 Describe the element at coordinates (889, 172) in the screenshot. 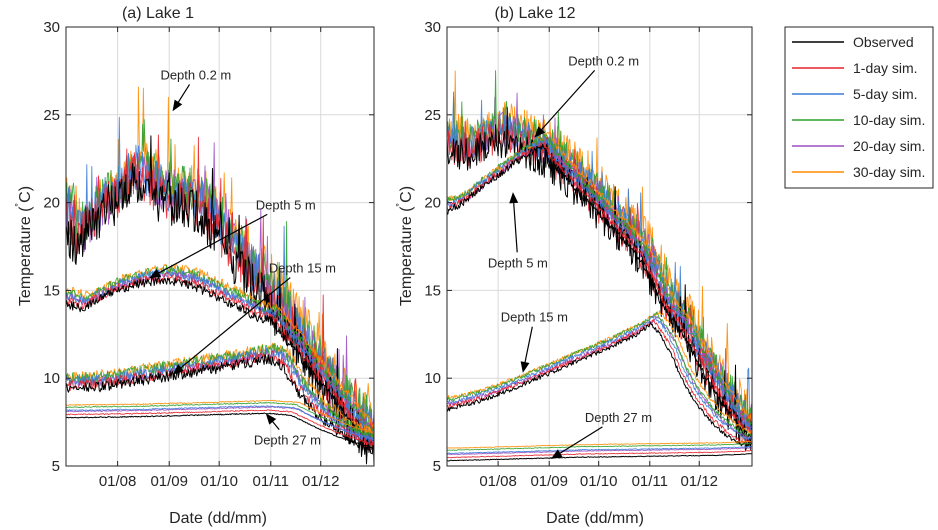

I see `legend-entry-label: 30-day sim.` at that location.